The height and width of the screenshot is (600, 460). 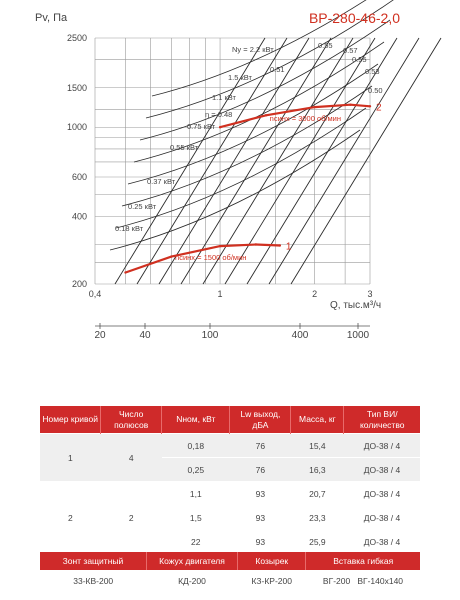 What do you see at coordinates (79, 216) in the screenshot?
I see `y-tick-label: 400` at bounding box center [79, 216].